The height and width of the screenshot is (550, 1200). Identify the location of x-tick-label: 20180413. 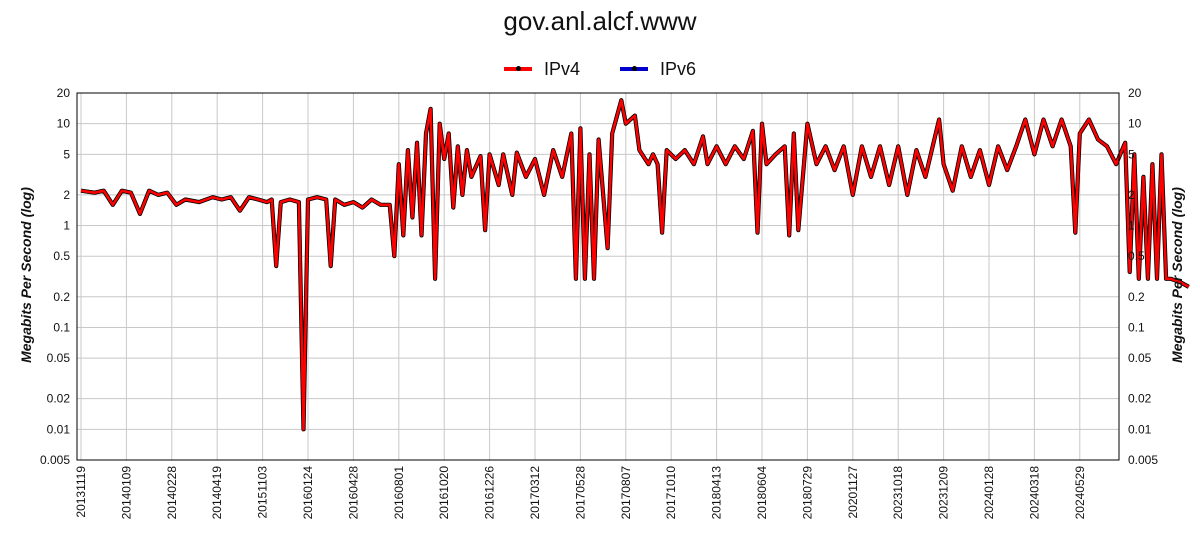
(717, 493).